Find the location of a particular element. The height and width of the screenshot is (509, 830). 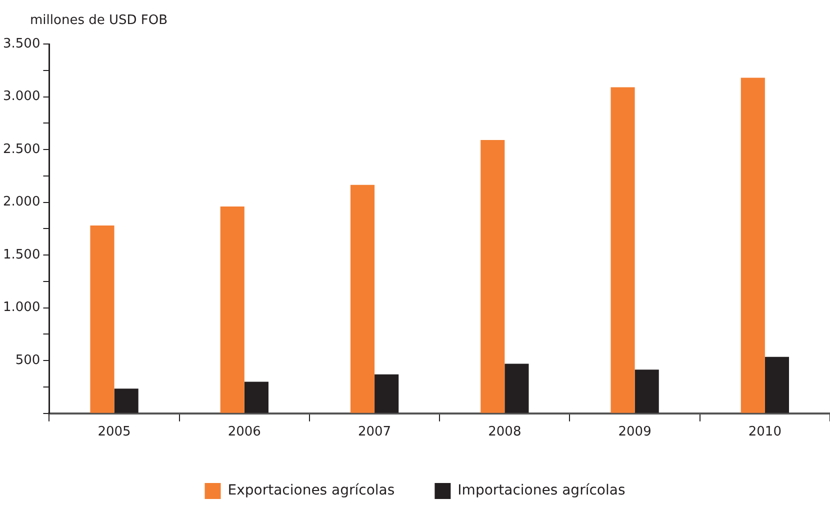

y-tick-label: 2.500 is located at coordinates (21, 149).